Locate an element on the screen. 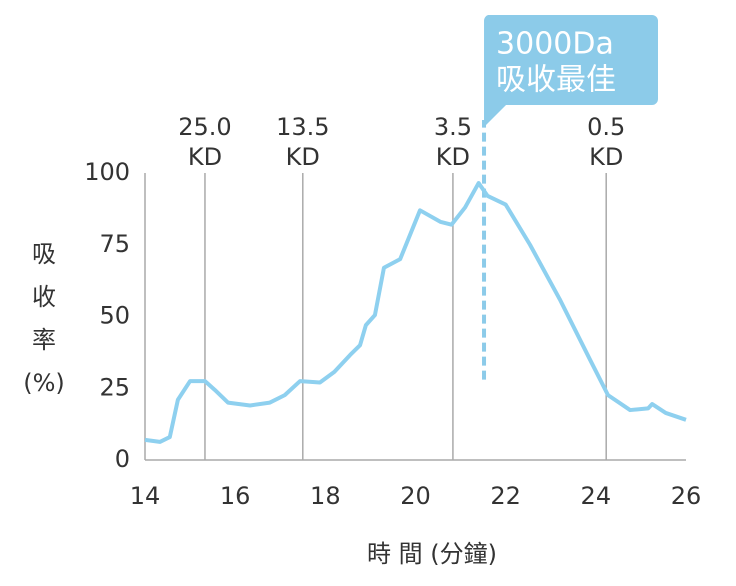 This screenshot has width=736, height=586. x-axis-label: 時 間 (分鐘) is located at coordinates (432, 554).